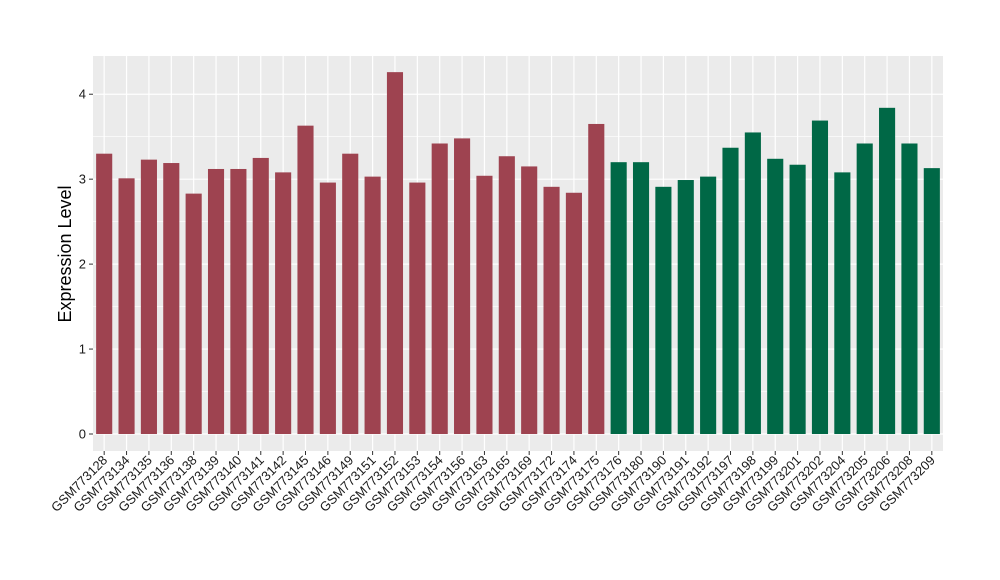  Describe the element at coordinates (82, 264) in the screenshot. I see `y-tick-label: 2` at that location.